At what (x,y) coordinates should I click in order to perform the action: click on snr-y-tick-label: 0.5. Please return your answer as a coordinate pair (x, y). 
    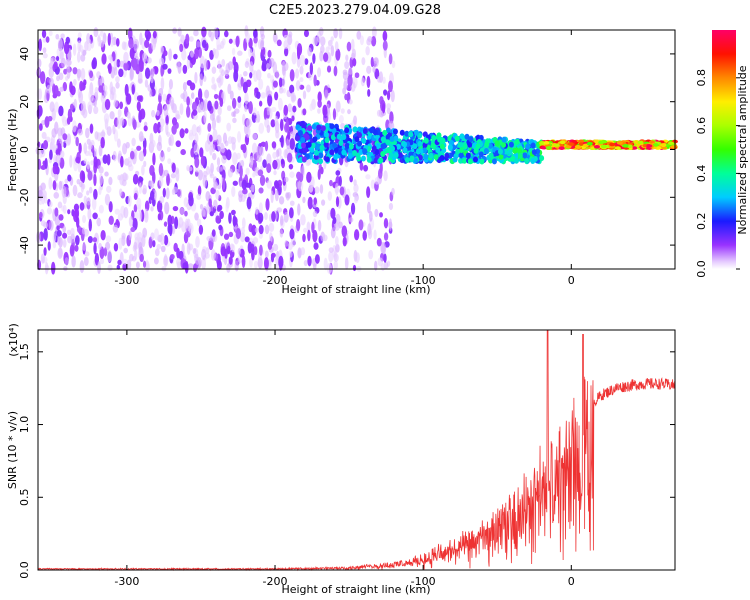
    Looking at the image, I should click on (24, 498).